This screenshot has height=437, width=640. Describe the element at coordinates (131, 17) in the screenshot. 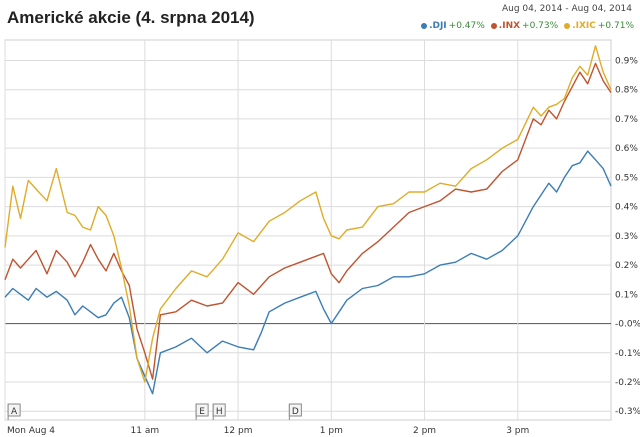

I see `chart-title: Americké akcie (4. srpna 2014)` at that location.